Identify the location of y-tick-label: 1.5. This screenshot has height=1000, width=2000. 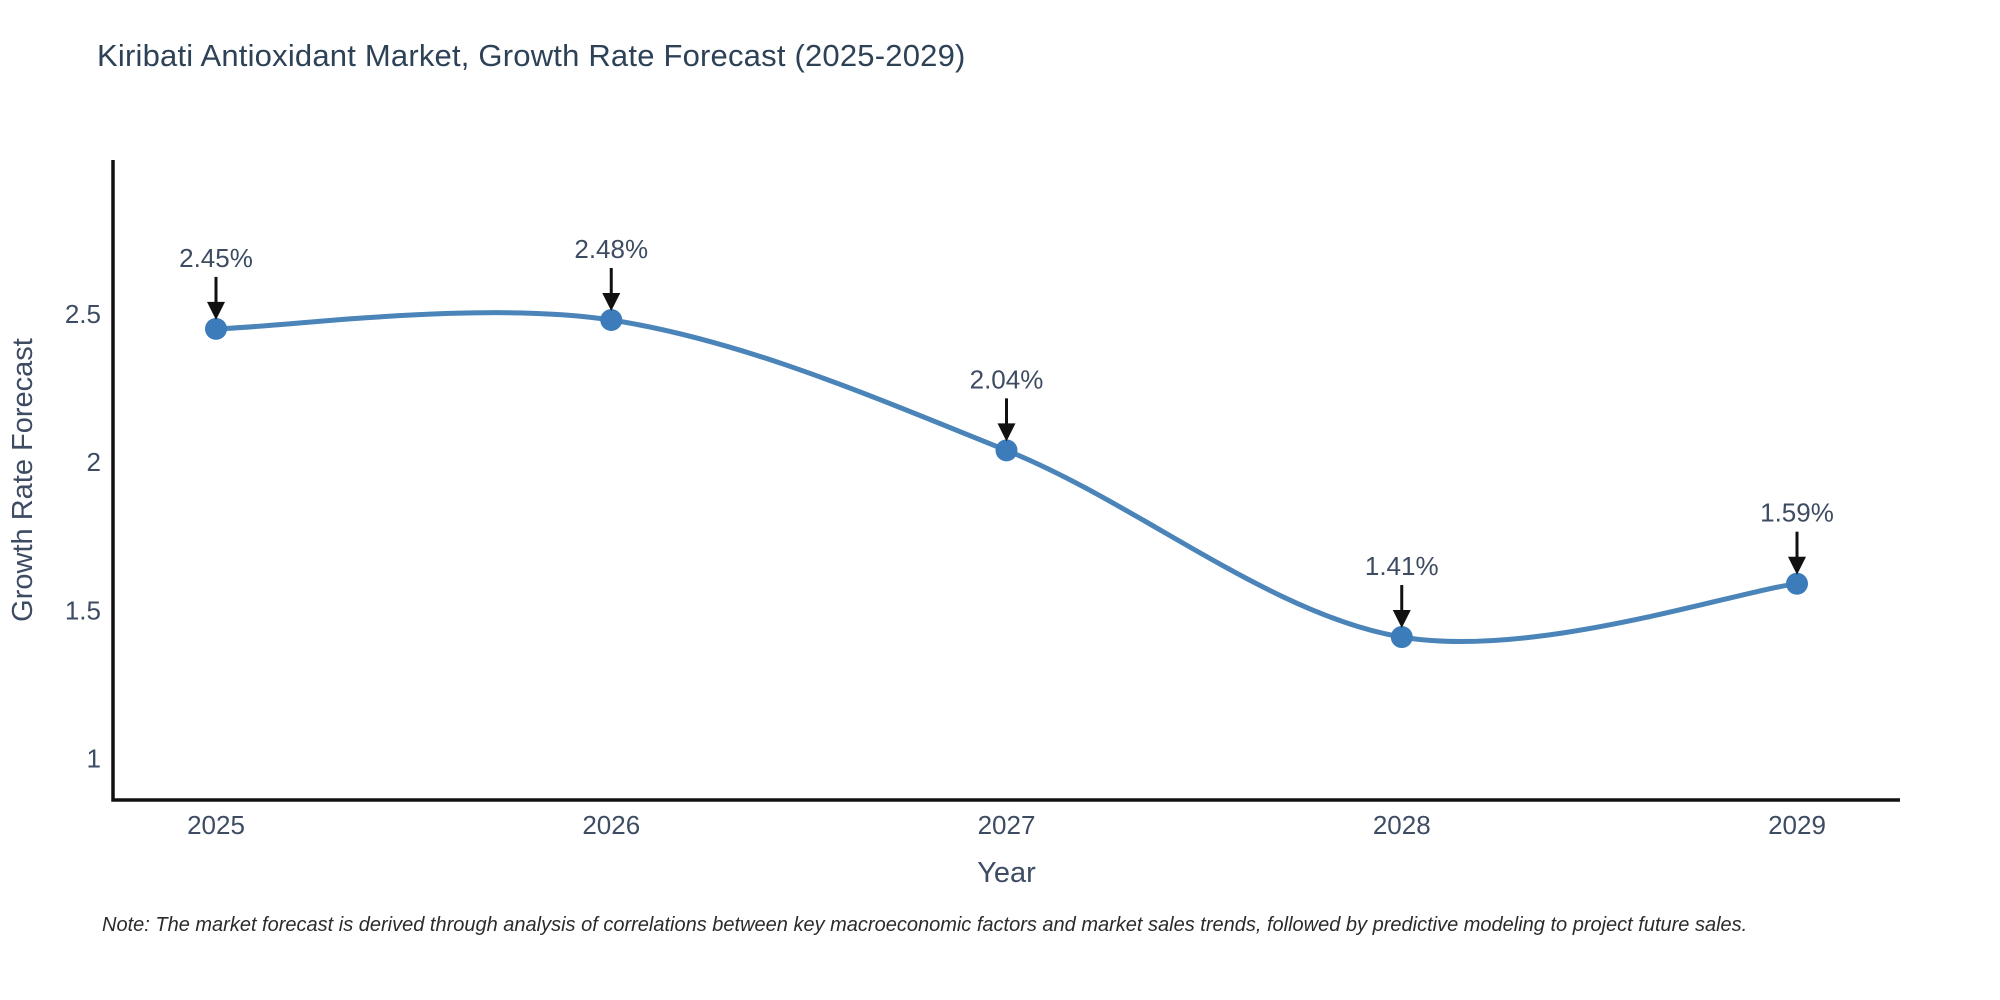
(83, 610).